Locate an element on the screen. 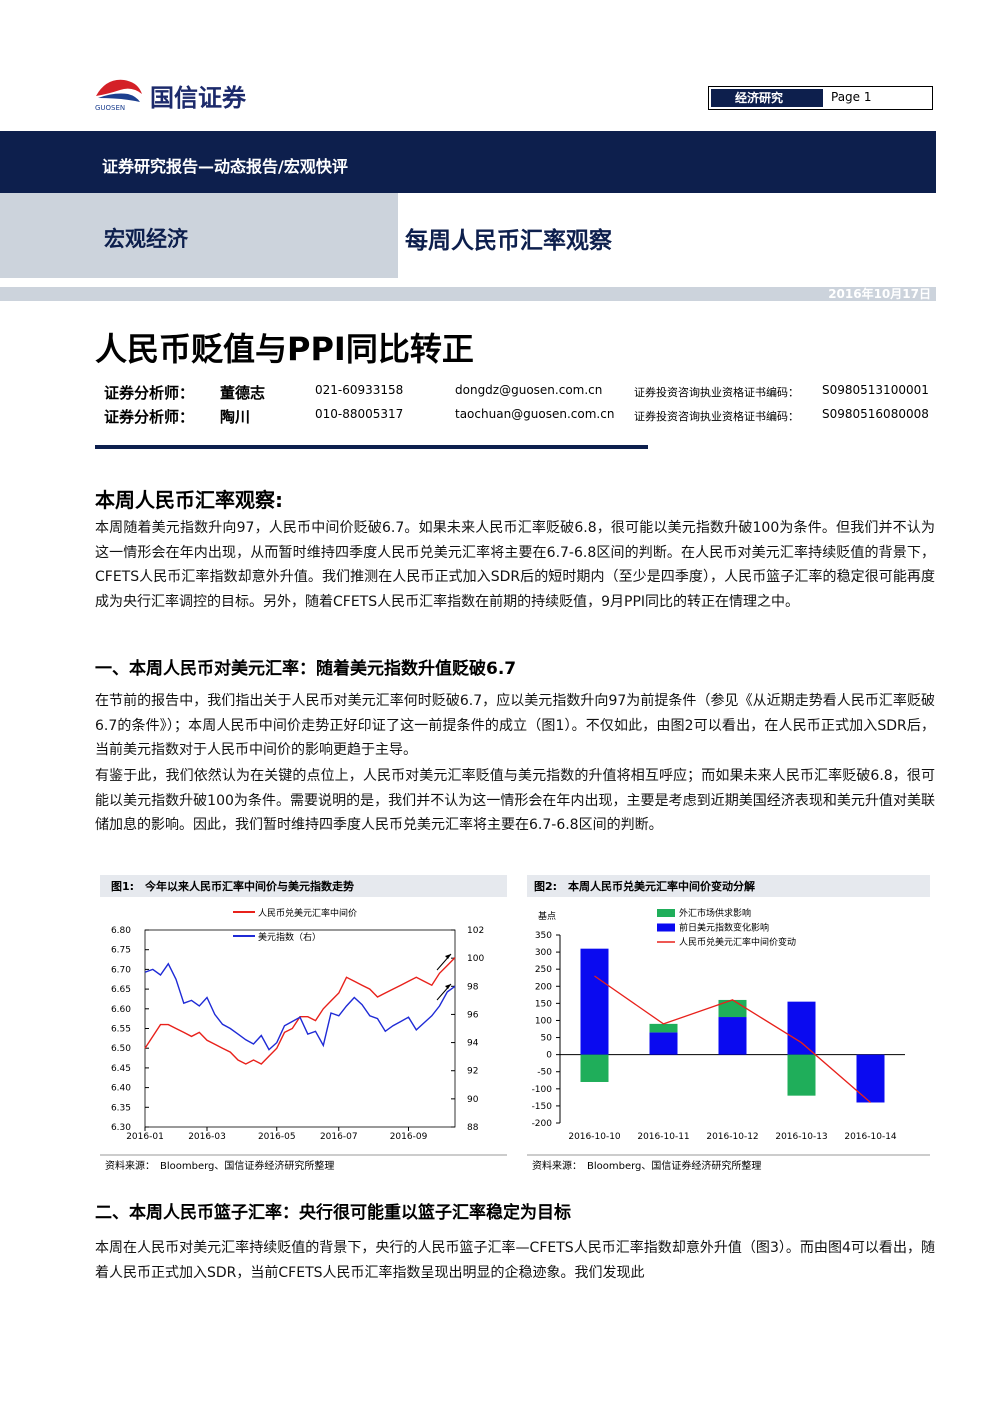  x-tick-label: 2016-01 is located at coordinates (145, 1137).